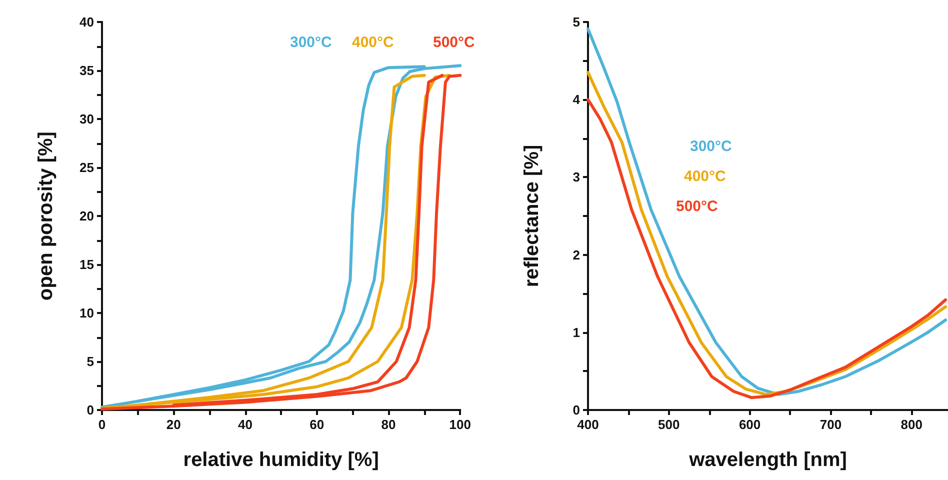  Describe the element at coordinates (588, 424) in the screenshot. I see `x-tick-label: 400` at that location.